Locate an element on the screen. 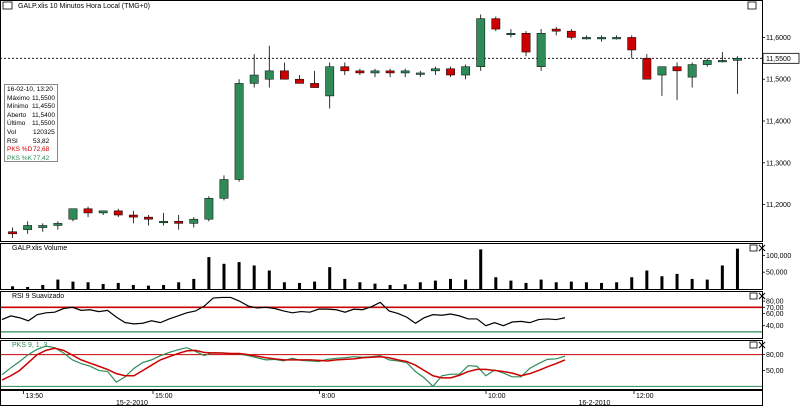  price-tick-label: 11,5000 is located at coordinates (778, 80).